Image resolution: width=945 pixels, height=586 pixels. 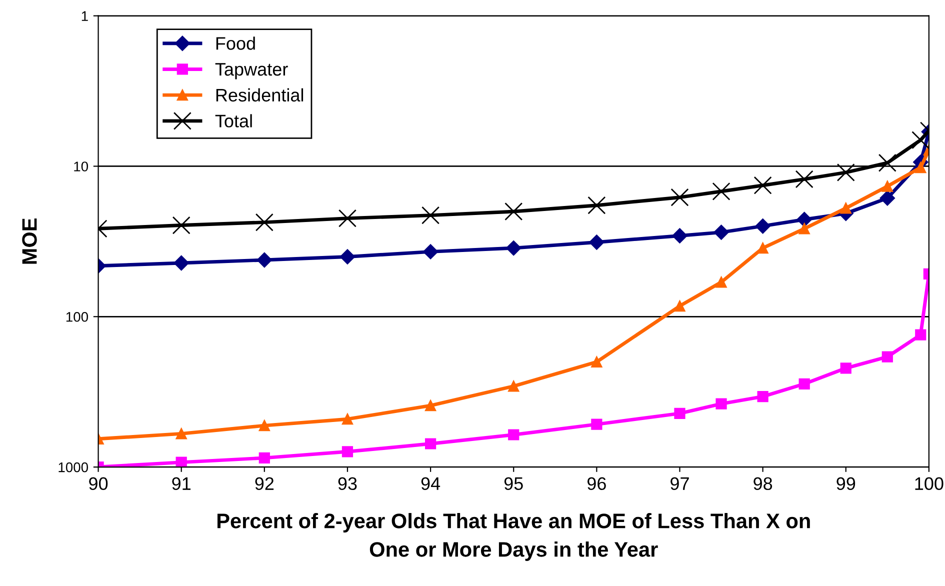 I want to click on legend-label: Residential, so click(x=260, y=95).